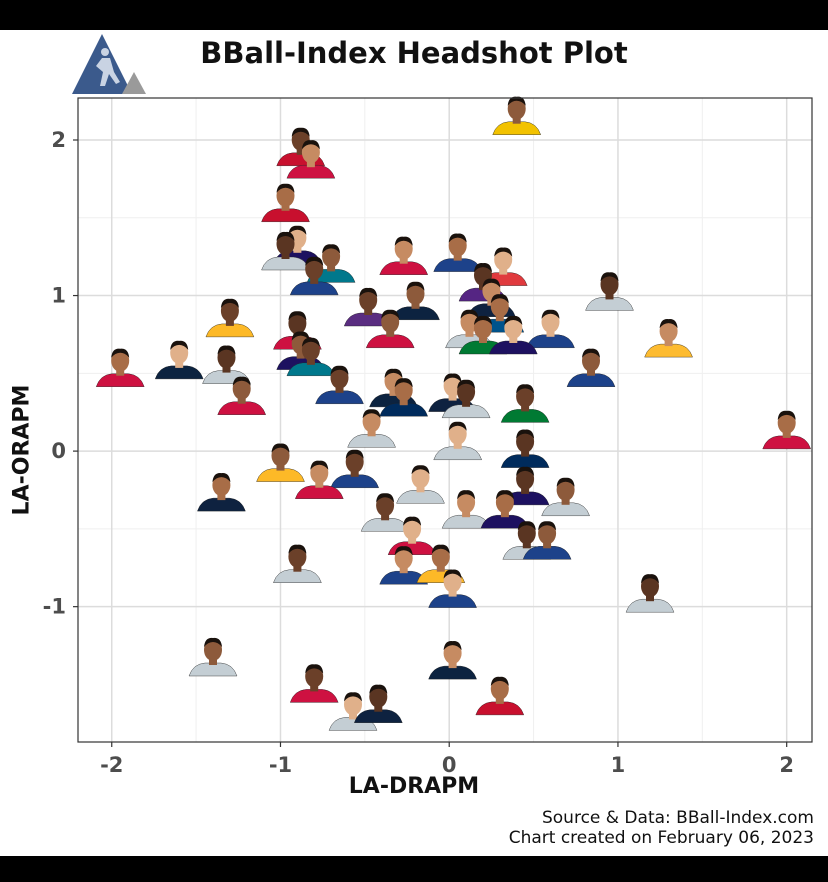  I want to click on x-axis-ticks: -2 -1 0 1 2, so click(447, 759).